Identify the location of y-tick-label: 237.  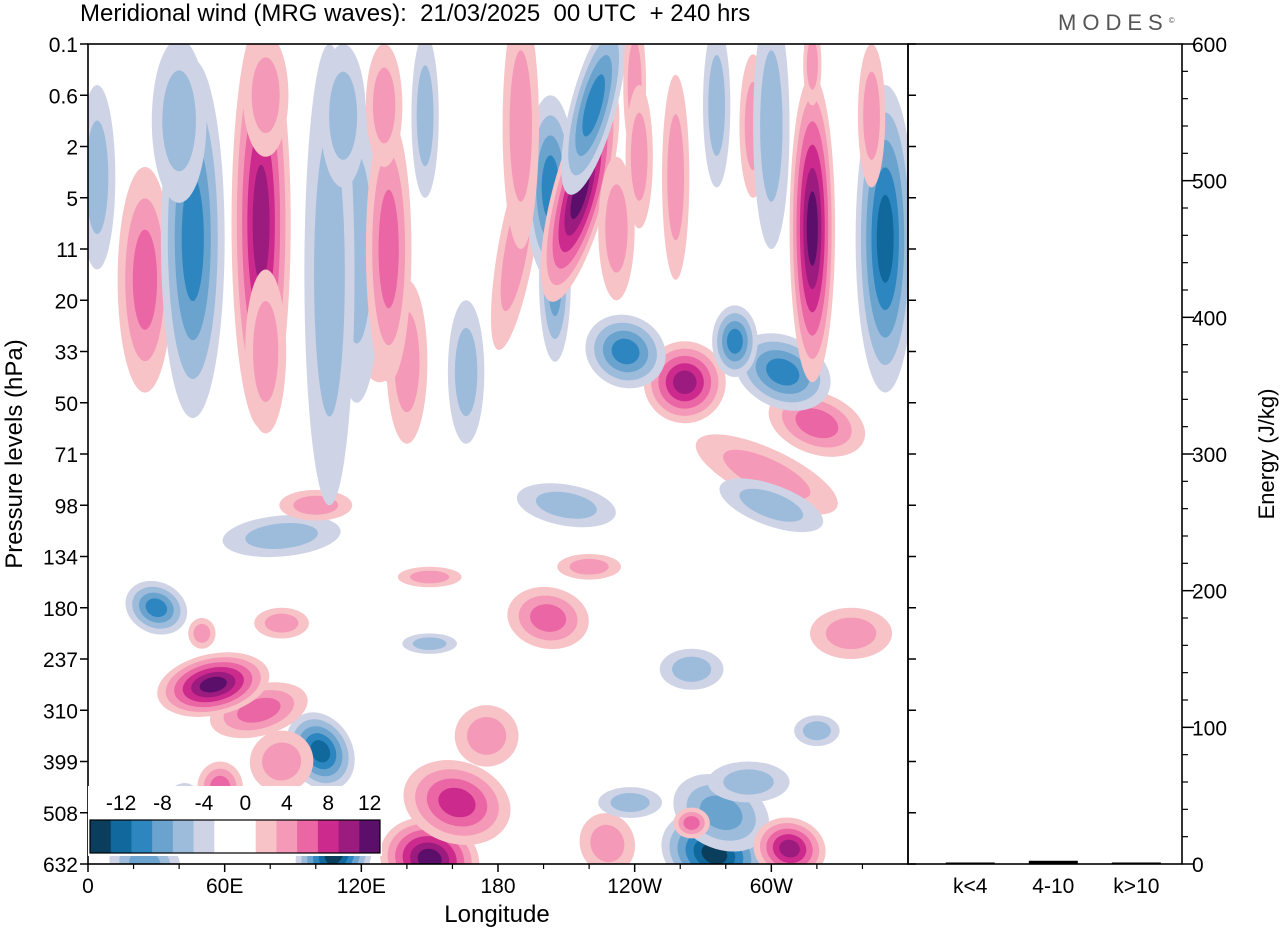
(60, 660).